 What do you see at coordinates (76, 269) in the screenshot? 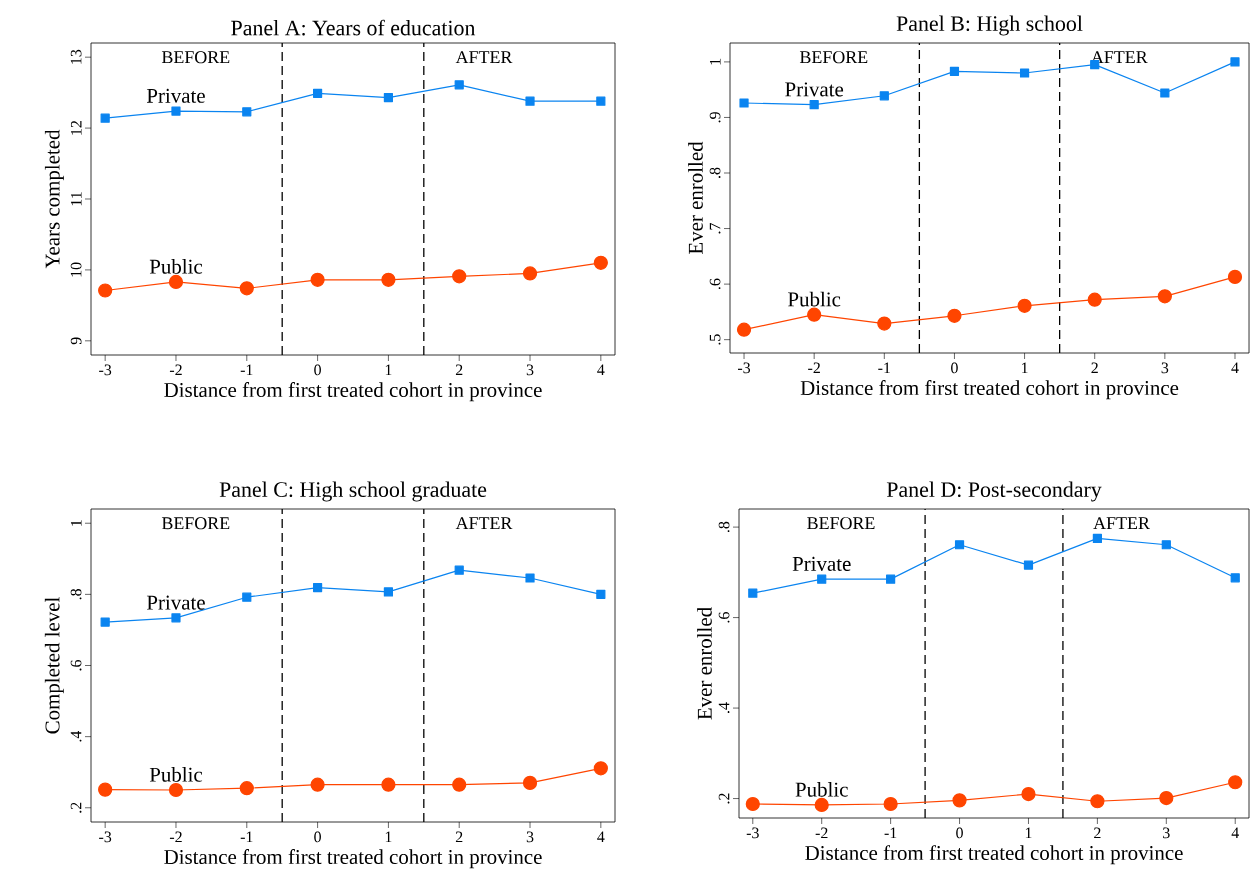
I see `y-tick-label: 10` at bounding box center [76, 269].